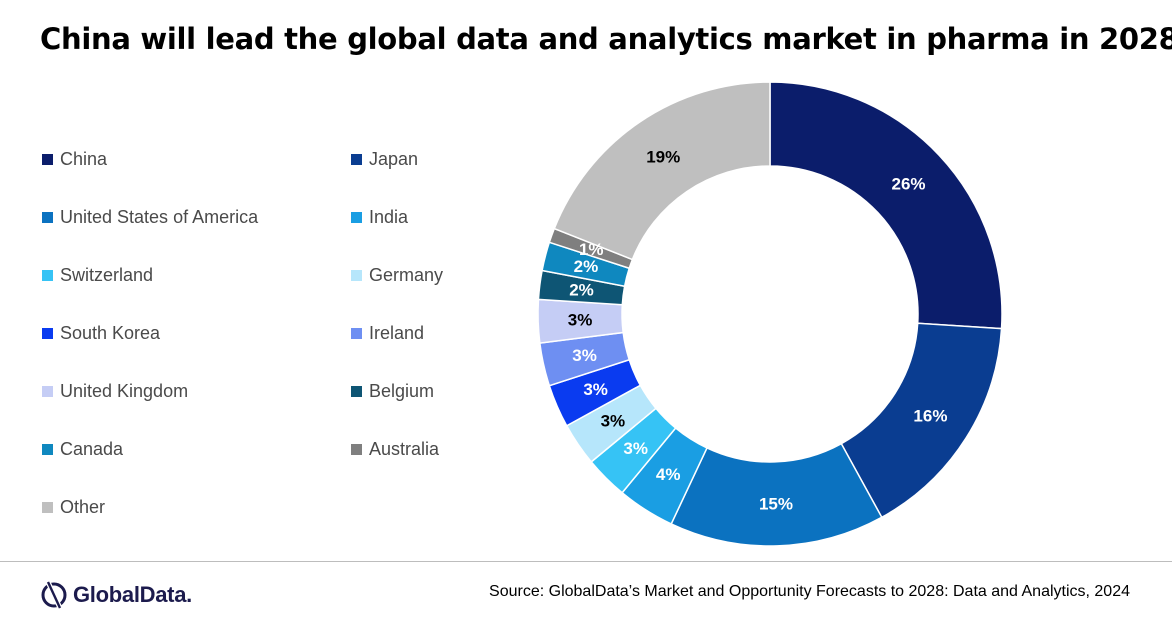  What do you see at coordinates (132, 594) in the screenshot?
I see `logo-wordmark: GlobalData.` at bounding box center [132, 594].